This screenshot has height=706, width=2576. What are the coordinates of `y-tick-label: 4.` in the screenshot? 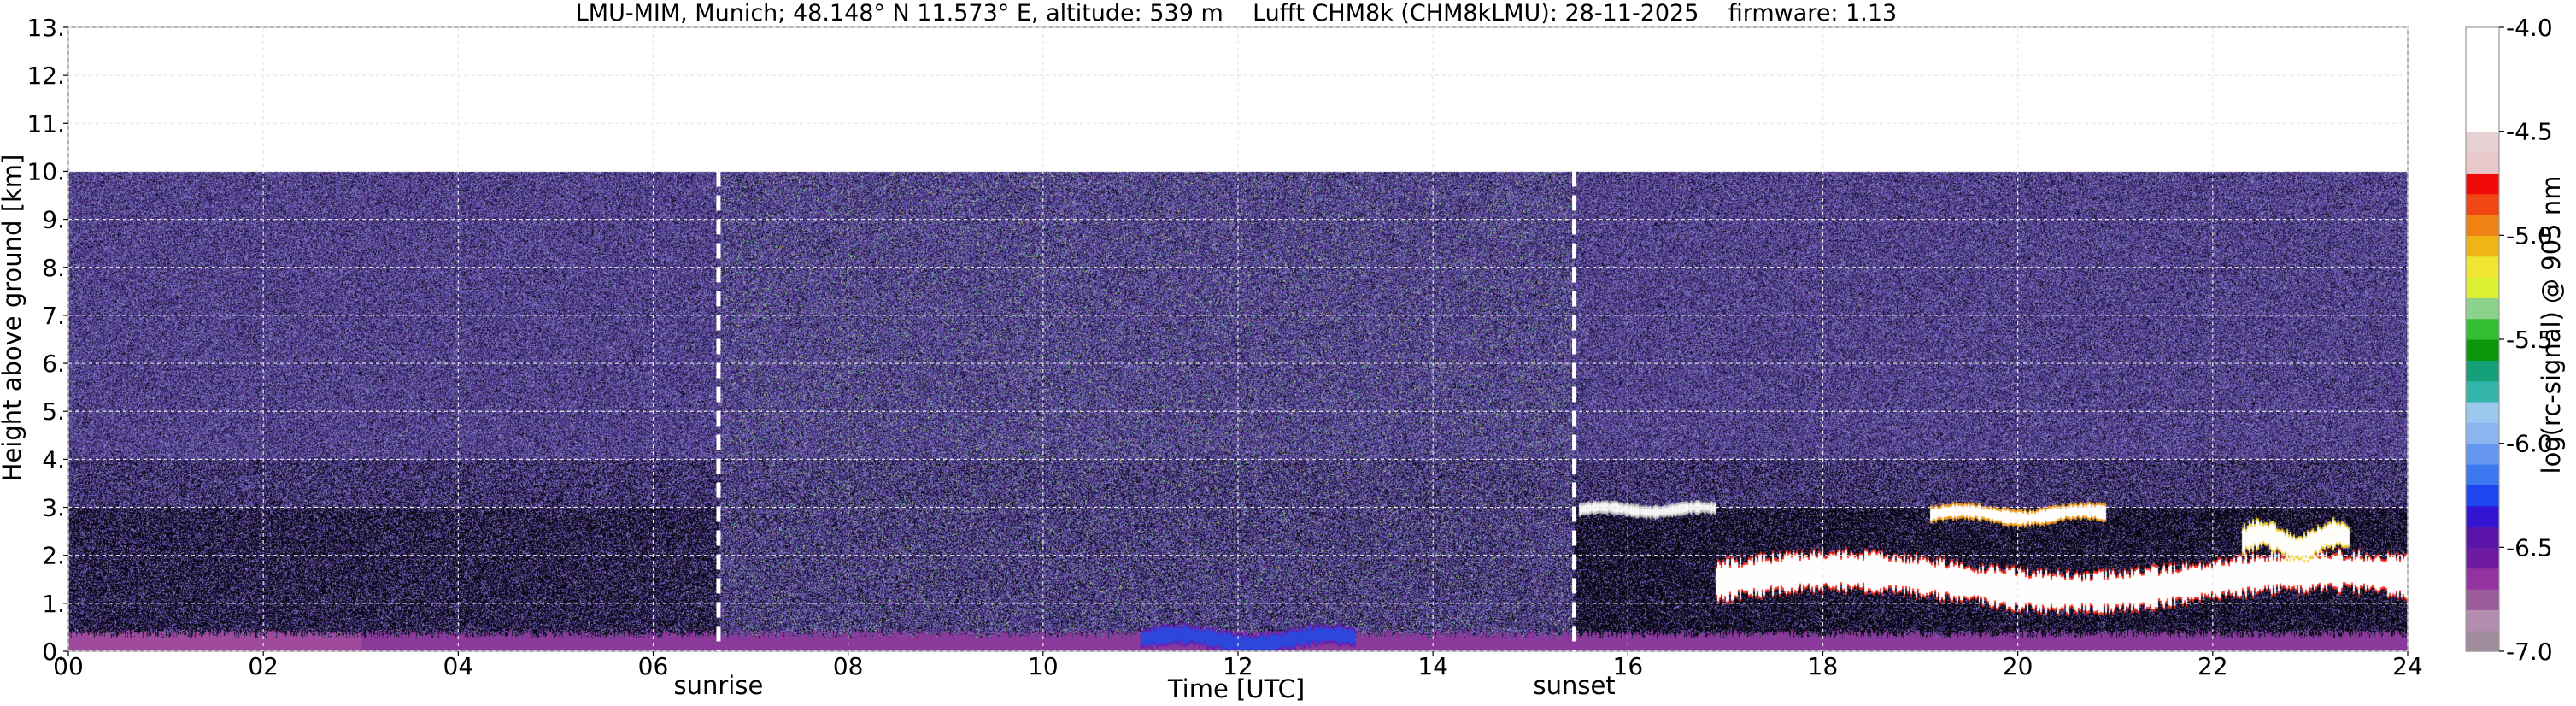 It's located at (53, 459).